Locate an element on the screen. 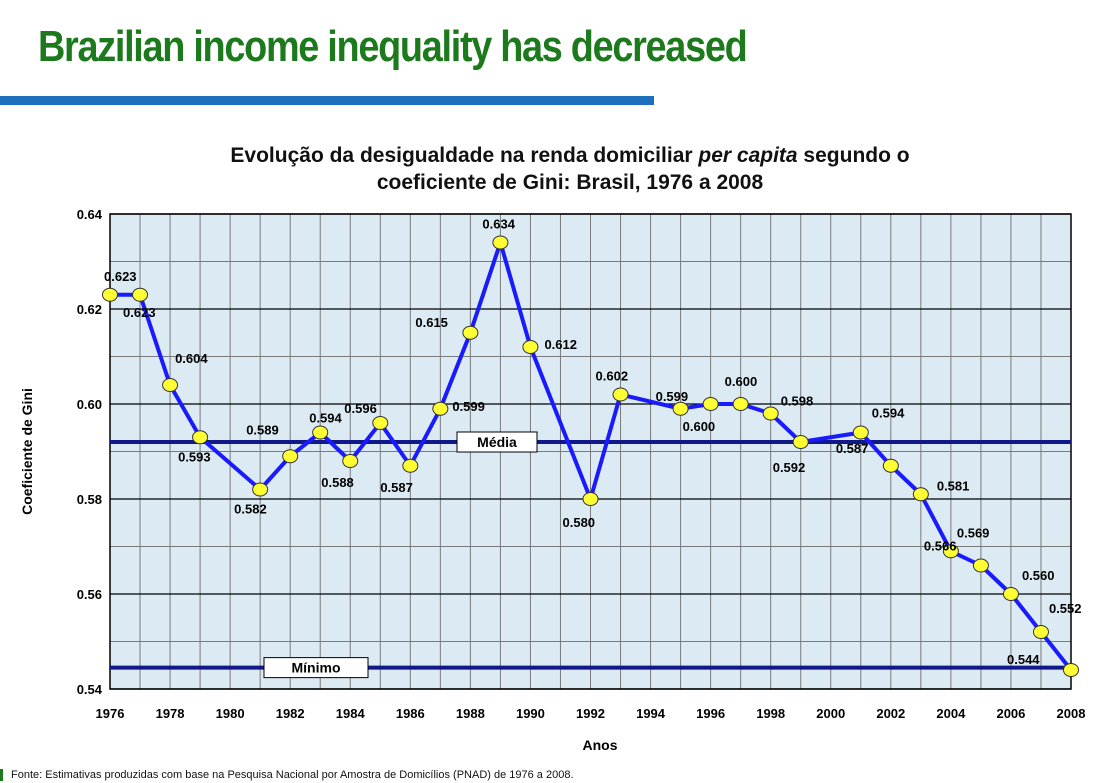 The width and height of the screenshot is (1098, 783). data-label: 0.544 is located at coordinates (1023, 659).